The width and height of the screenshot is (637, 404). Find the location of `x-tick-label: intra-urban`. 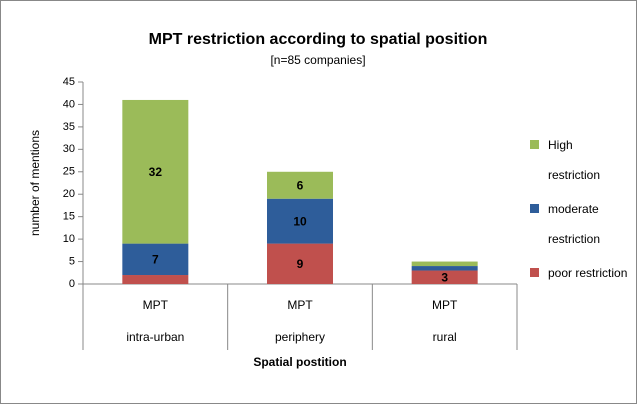

x-tick-label: intra-urban is located at coordinates (155, 337).